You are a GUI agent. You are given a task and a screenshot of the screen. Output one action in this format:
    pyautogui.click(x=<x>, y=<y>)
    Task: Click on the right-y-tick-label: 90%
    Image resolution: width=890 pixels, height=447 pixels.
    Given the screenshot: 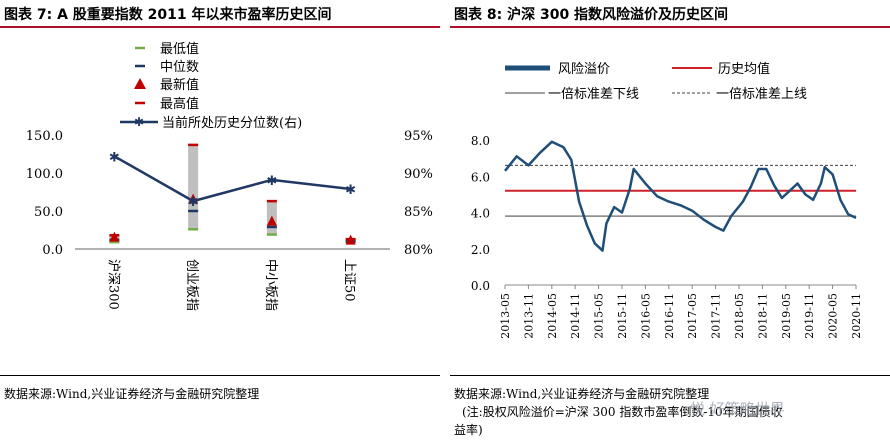 What is the action you would take?
    pyautogui.click(x=418, y=174)
    